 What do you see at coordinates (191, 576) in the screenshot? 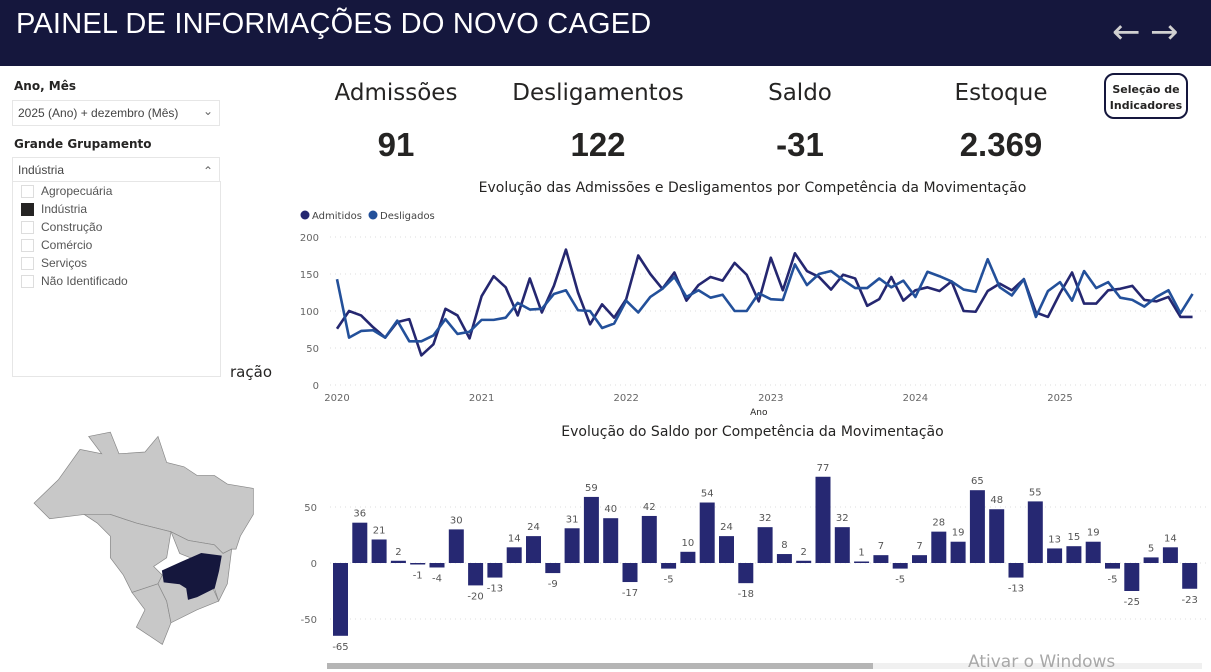
I see `map-state-minas-gerais` at bounding box center [191, 576].